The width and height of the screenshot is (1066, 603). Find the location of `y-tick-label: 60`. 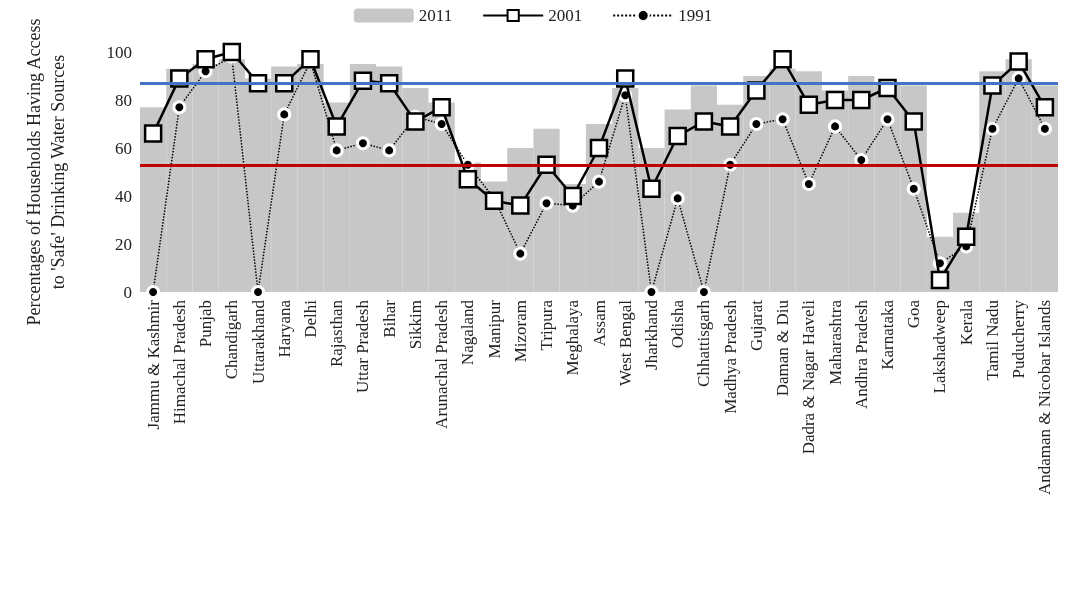

y-tick-label: 60 is located at coordinates (123, 148).